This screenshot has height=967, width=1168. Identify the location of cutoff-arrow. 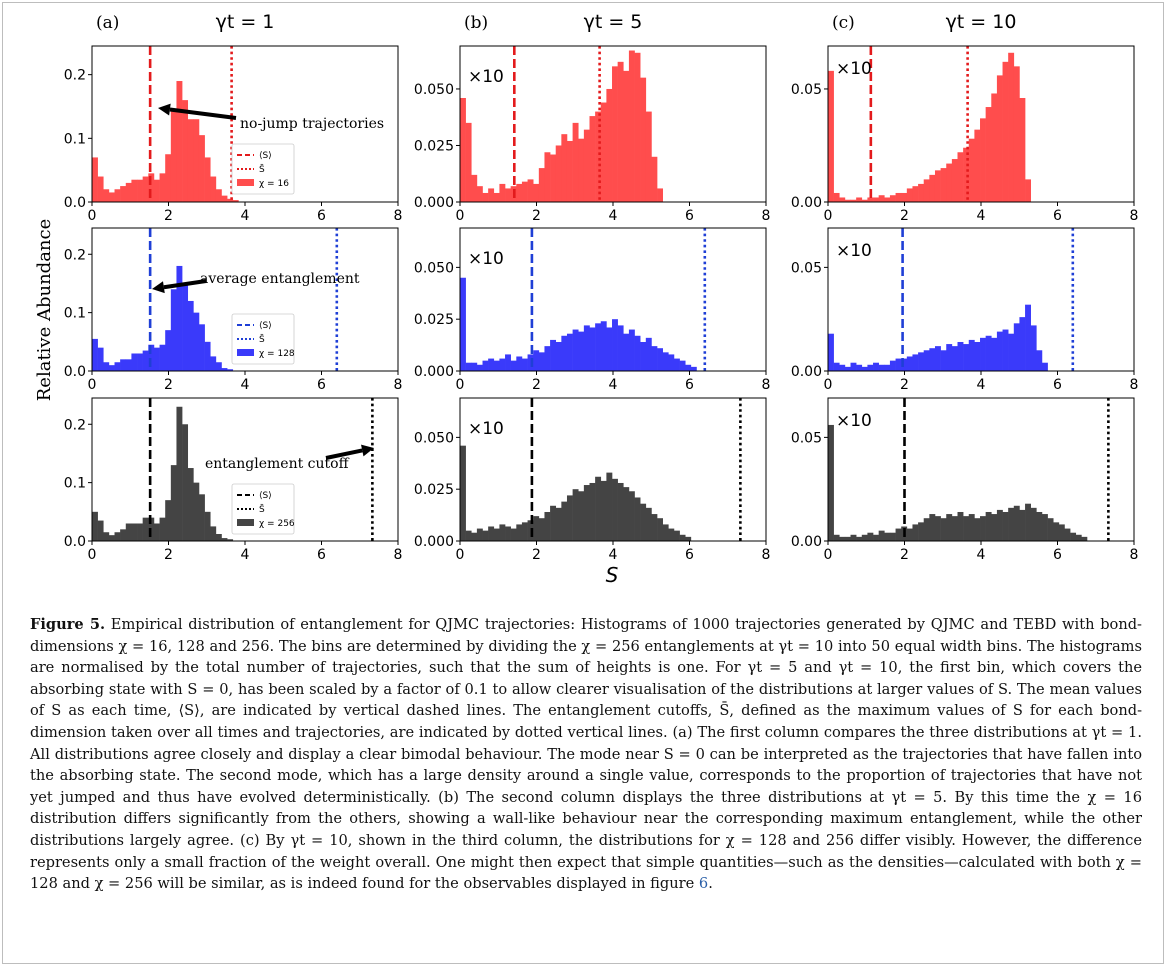
(349, 452).